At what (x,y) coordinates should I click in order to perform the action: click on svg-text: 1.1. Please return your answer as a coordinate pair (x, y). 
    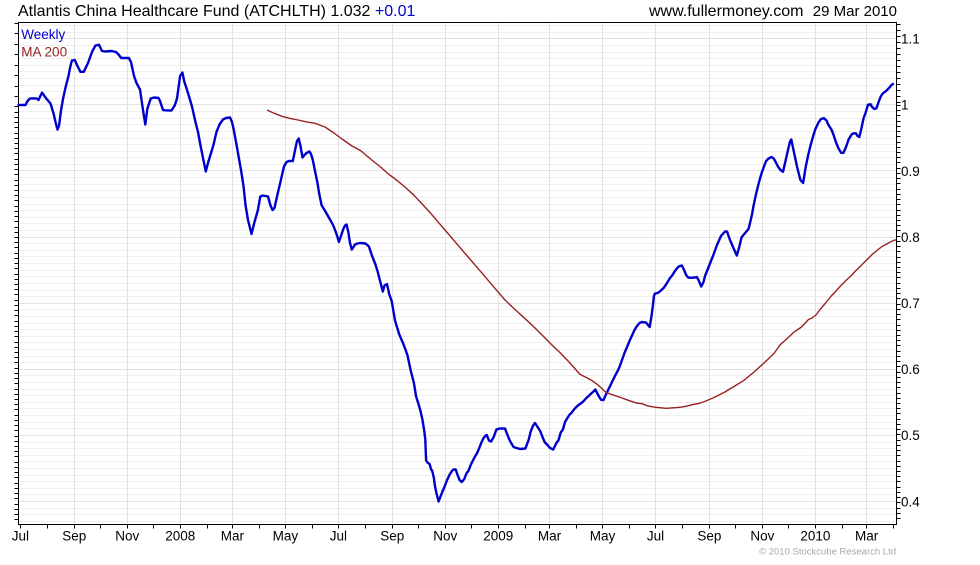
    Looking at the image, I should click on (910, 39).